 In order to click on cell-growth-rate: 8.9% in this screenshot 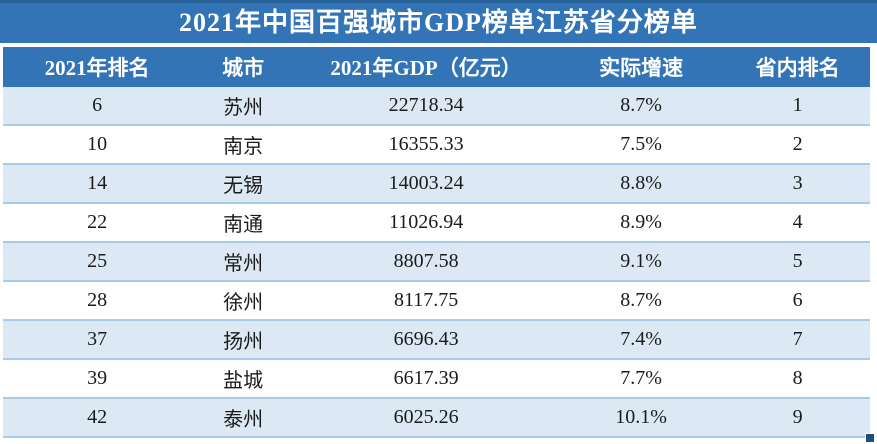, I will do `click(641, 223)`.